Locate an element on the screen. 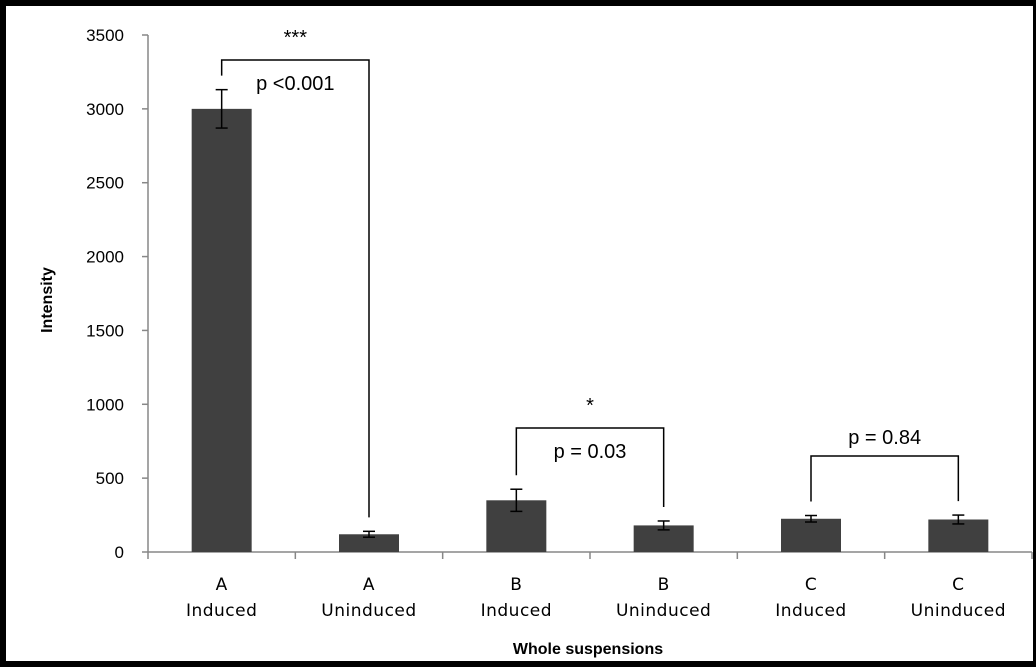 This screenshot has width=1036, height=667. y-tick-label: 2500 is located at coordinates (105, 183).